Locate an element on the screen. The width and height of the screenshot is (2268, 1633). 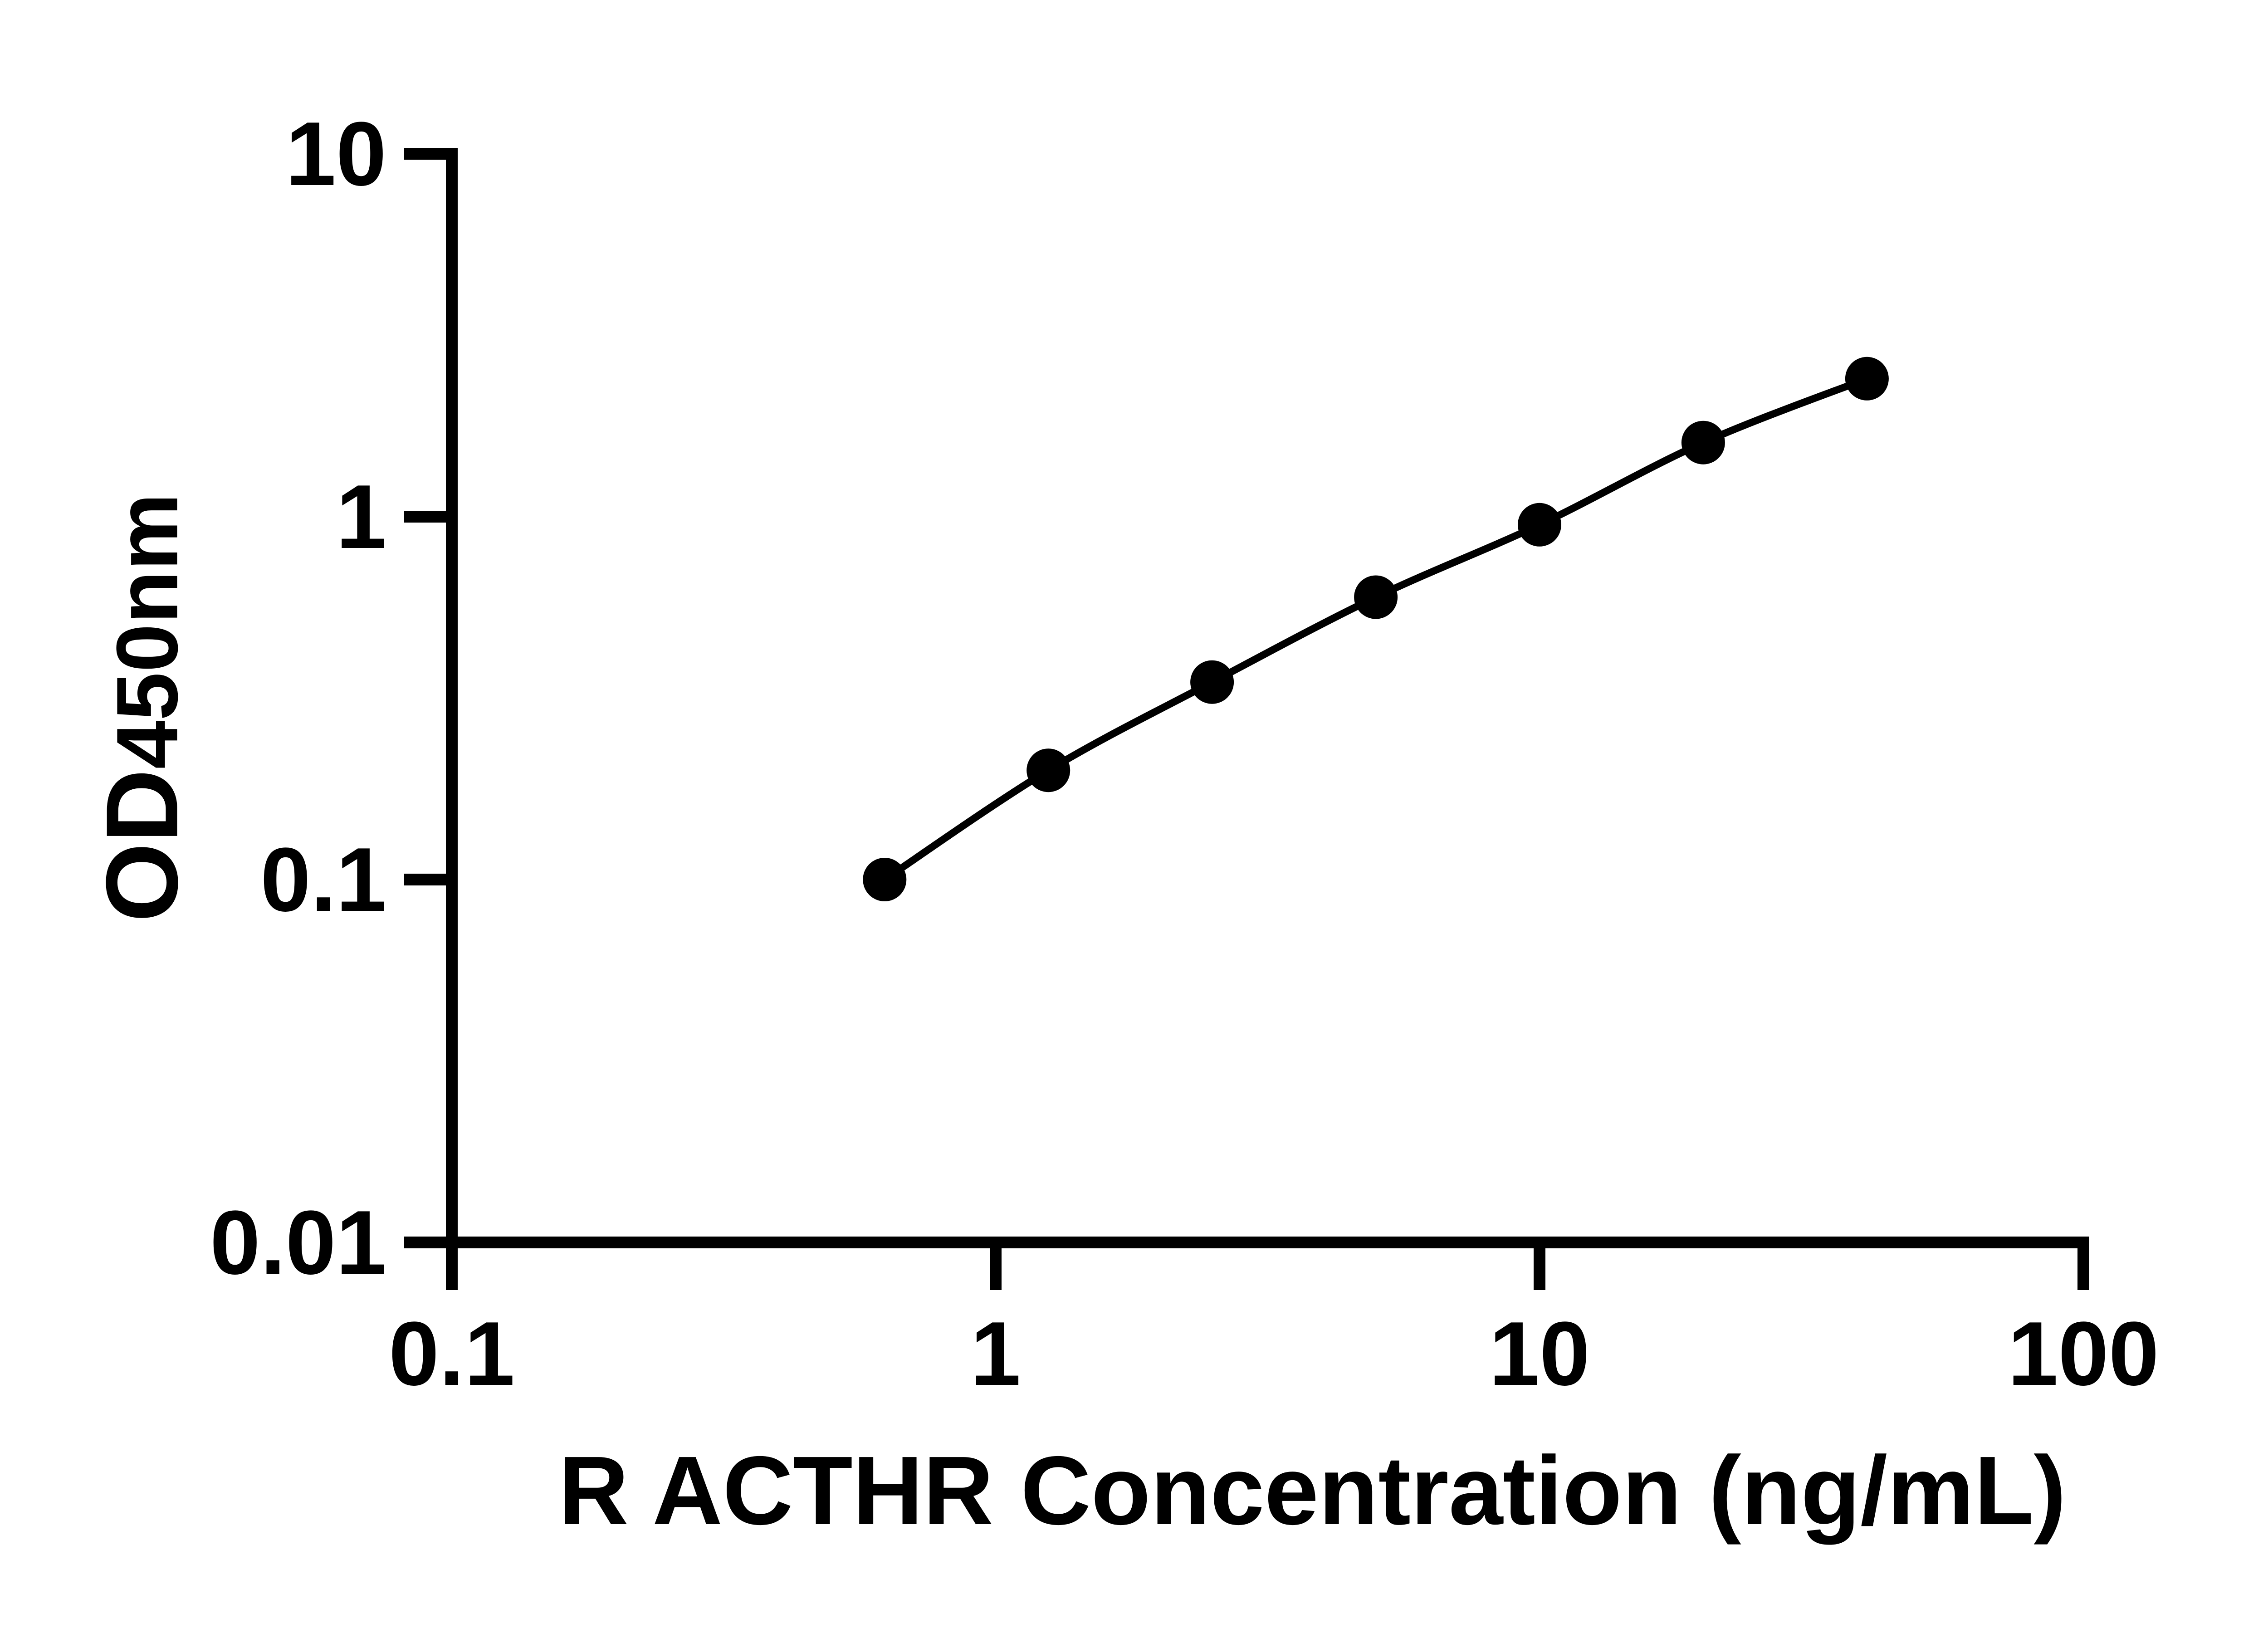
y-axis-title: OD450nm is located at coordinates (142, 707).